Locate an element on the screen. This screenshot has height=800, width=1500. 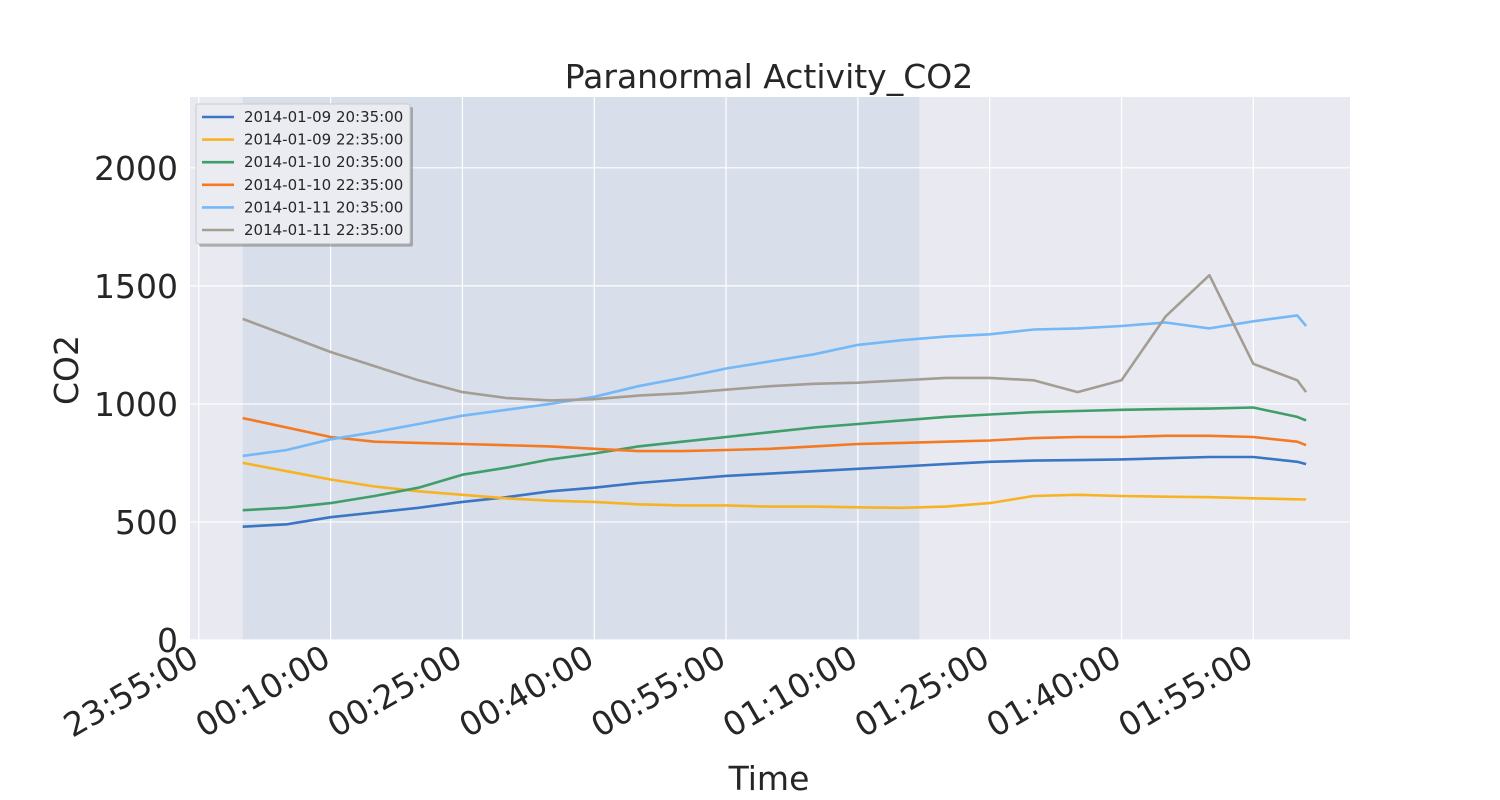
legend-entry: 2014-01-11 22:35:00 is located at coordinates (323, 230).